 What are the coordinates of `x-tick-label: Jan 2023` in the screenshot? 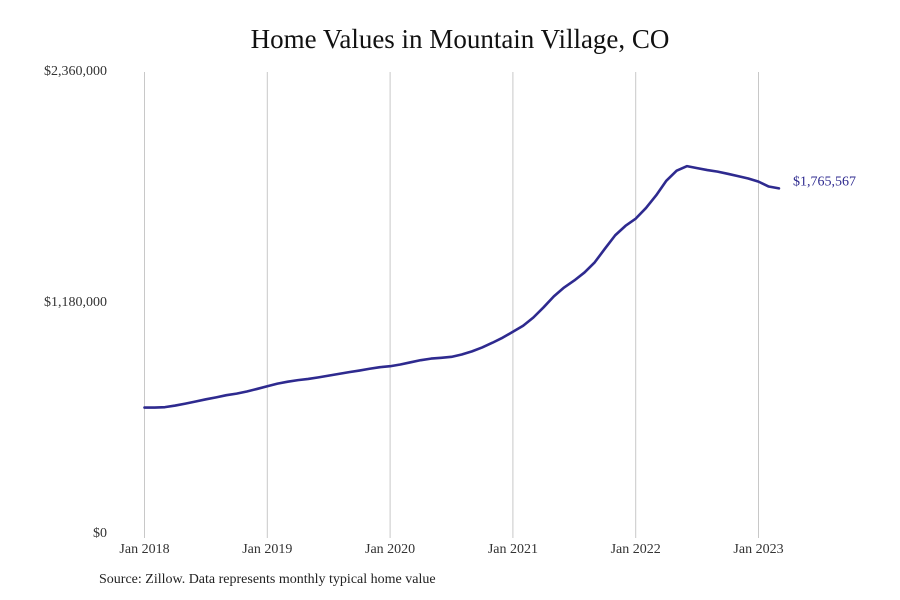 It's located at (758, 549).